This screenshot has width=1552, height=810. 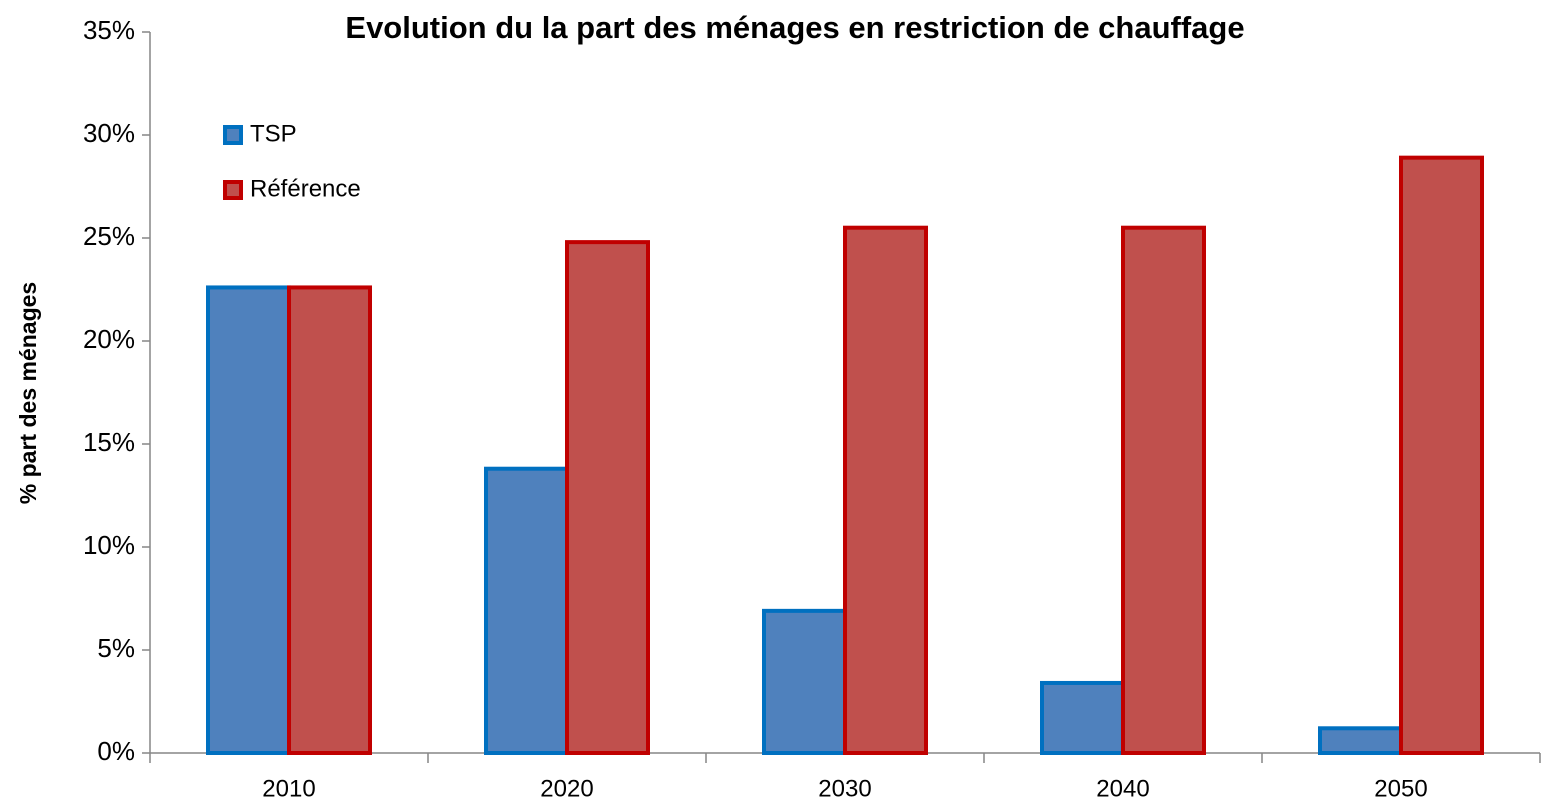 I want to click on y-tick-label: 25%, so click(x=109, y=236).